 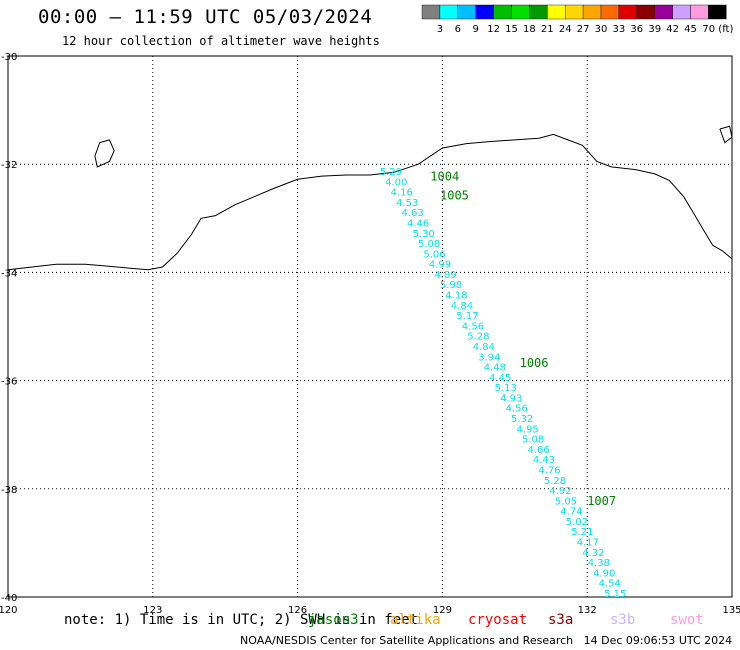 What do you see at coordinates (610, 584) in the screenshot?
I see `wave-height-label: 4.54` at bounding box center [610, 584].